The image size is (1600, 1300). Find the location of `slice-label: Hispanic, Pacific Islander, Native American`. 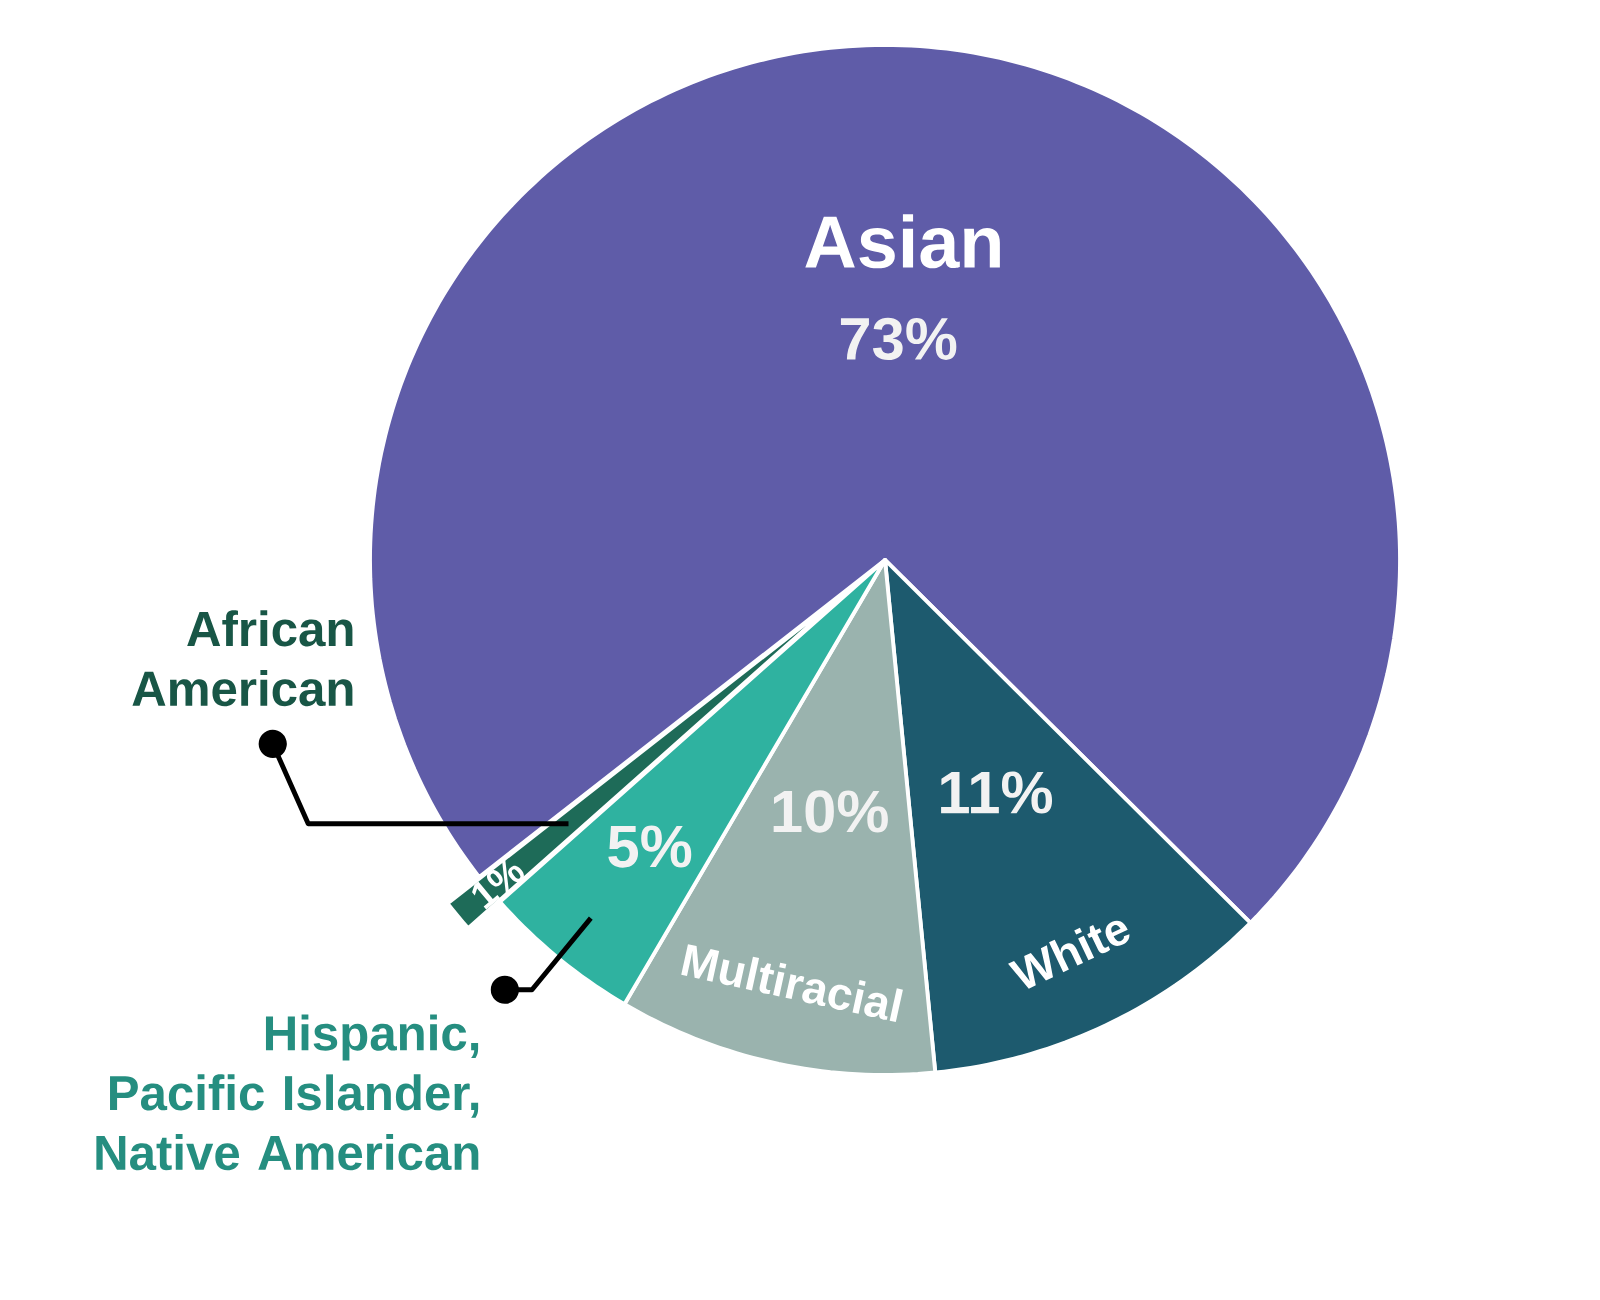

slice-label: Hispanic, Pacific Islander, Native American is located at coordinates (287, 1092).